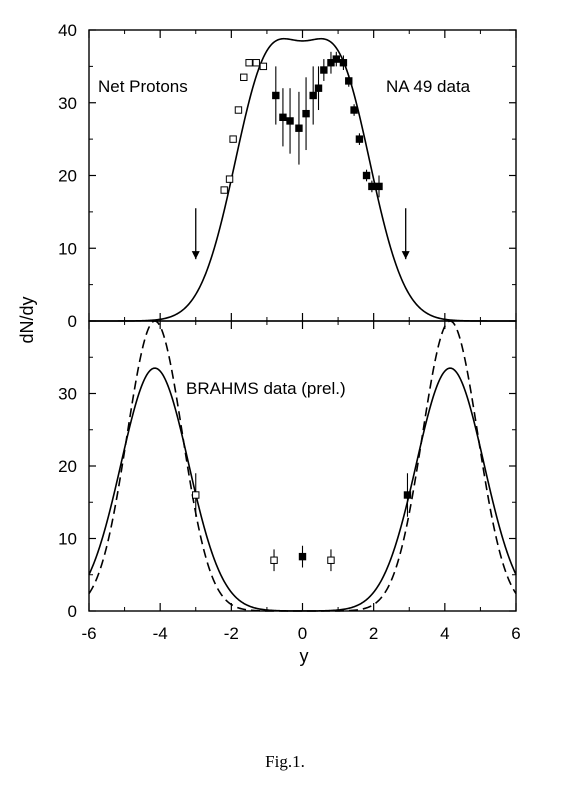 The width and height of the screenshot is (570, 803). Describe the element at coordinates (67, 176) in the screenshot. I see `top-ytick-label: 20` at that location.